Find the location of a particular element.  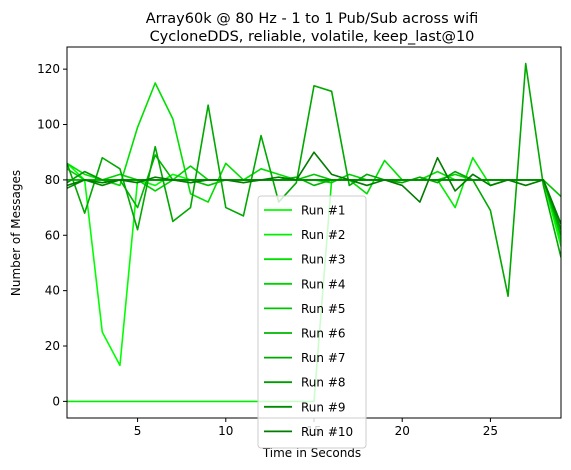

y-tick-label: 40 is located at coordinates (52, 291).